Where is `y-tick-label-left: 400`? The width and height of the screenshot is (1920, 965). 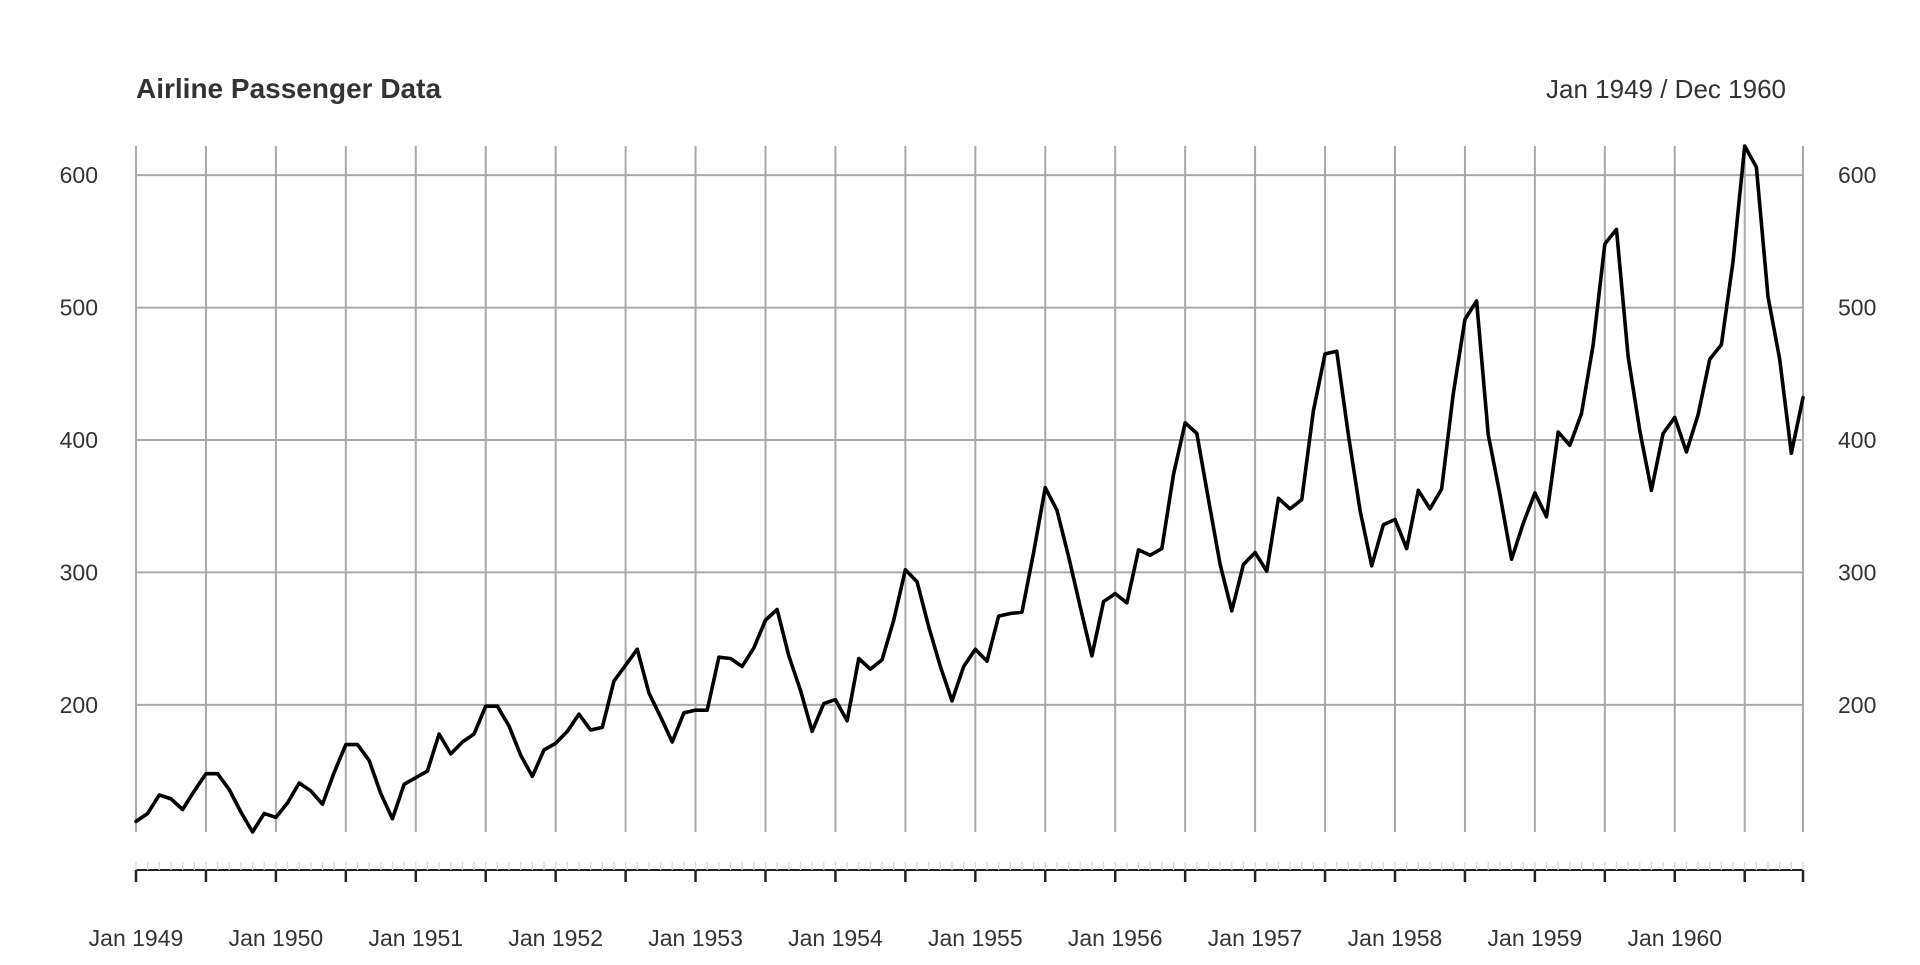 y-tick-label-left: 400 is located at coordinates (79, 440).